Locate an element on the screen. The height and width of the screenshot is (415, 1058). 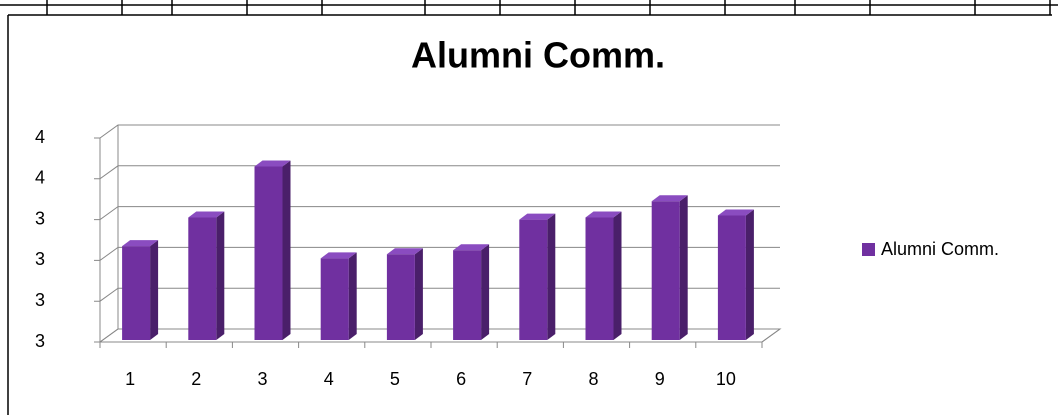
x-tick-label: 8 is located at coordinates (593, 379).